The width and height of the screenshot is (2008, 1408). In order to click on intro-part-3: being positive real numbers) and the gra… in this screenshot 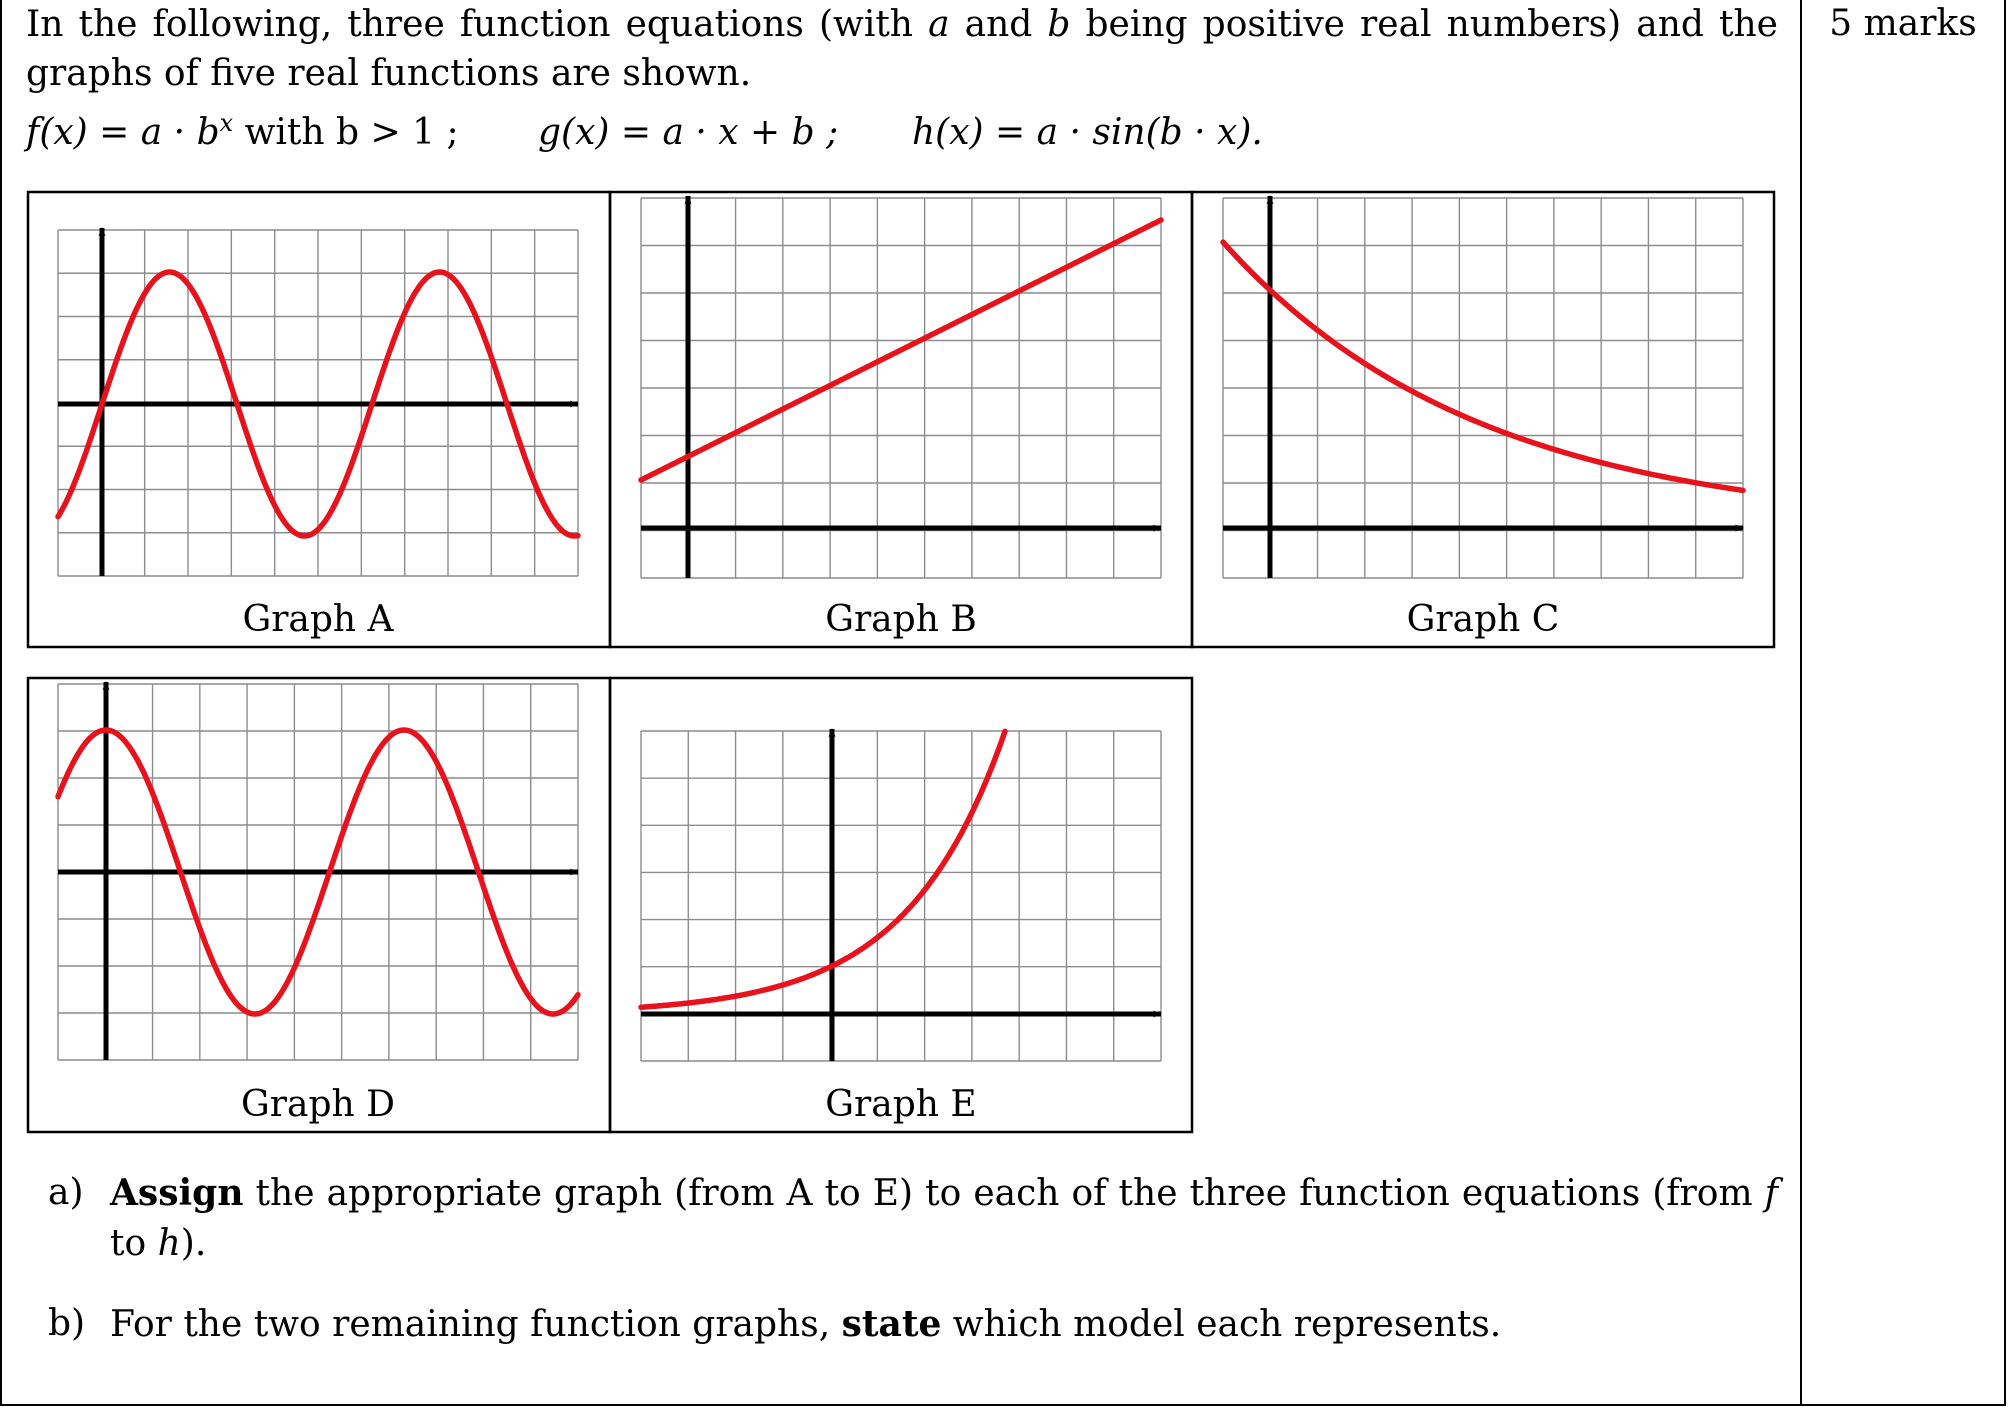, I will do `click(902, 49)`.